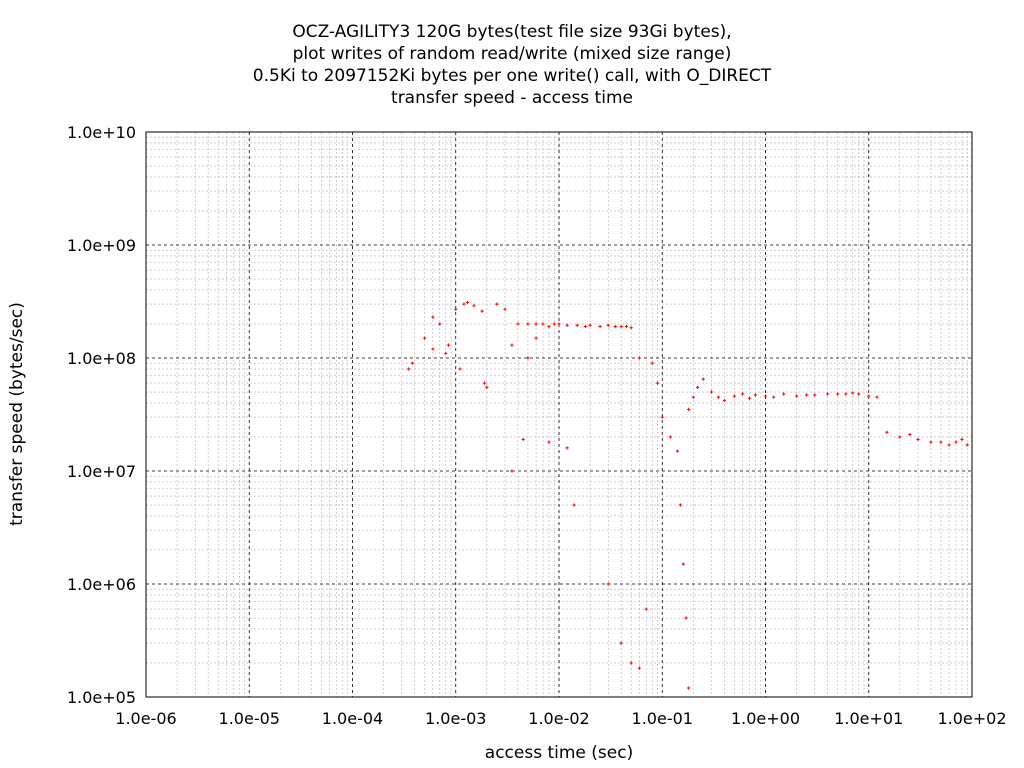  I want to click on x-tick-label: 1.0e-02, so click(558, 718).